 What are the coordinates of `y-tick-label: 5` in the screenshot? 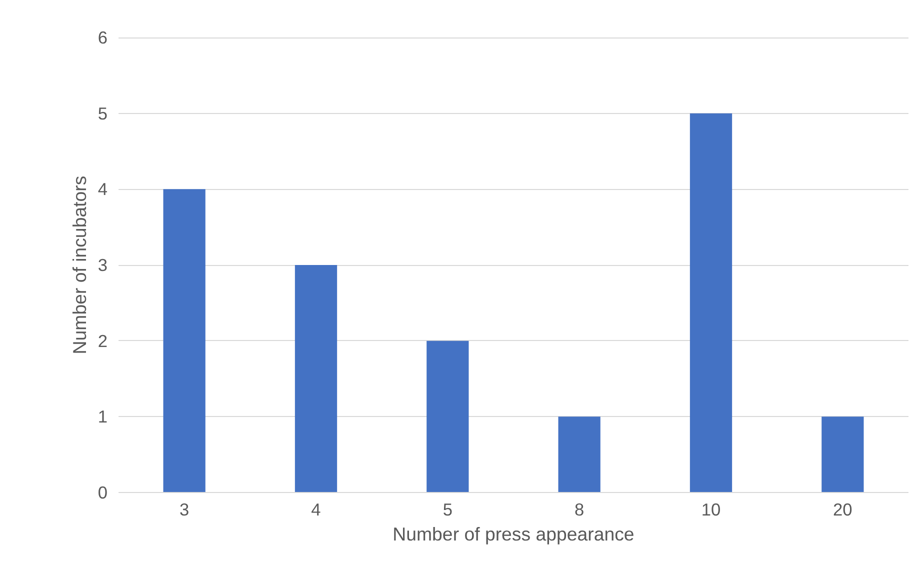 It's located at (103, 113).